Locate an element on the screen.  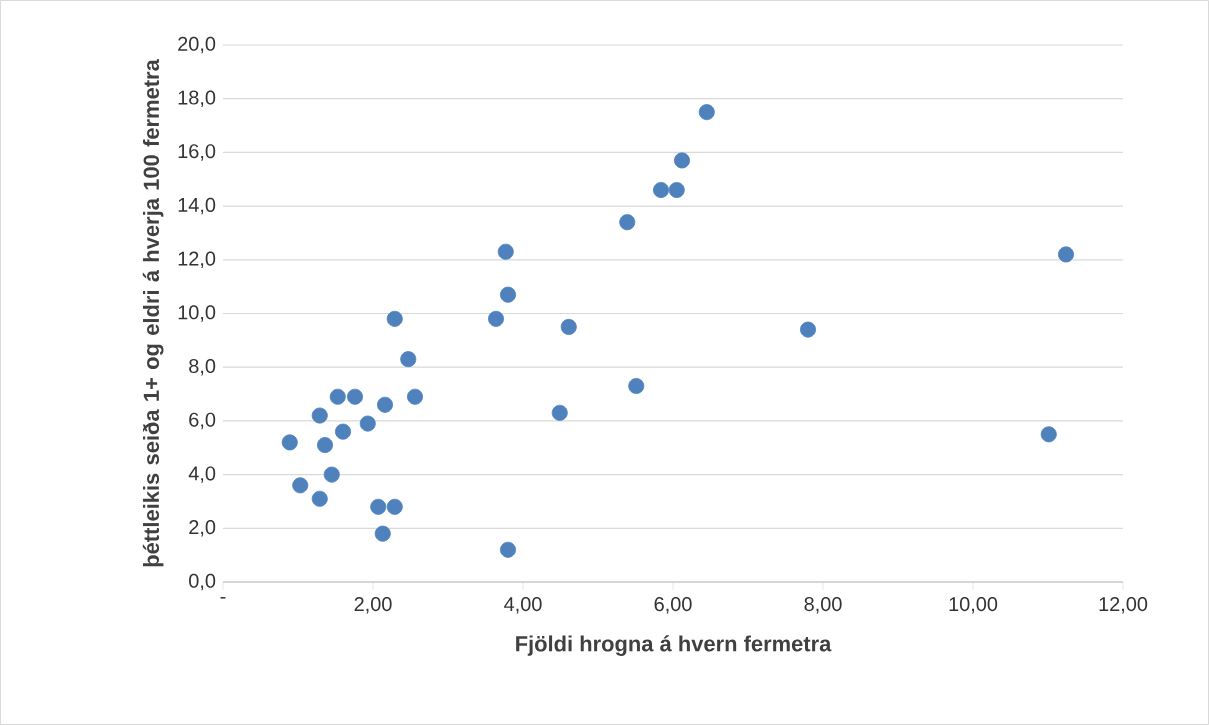
x-tick-label: - is located at coordinates (223, 598).